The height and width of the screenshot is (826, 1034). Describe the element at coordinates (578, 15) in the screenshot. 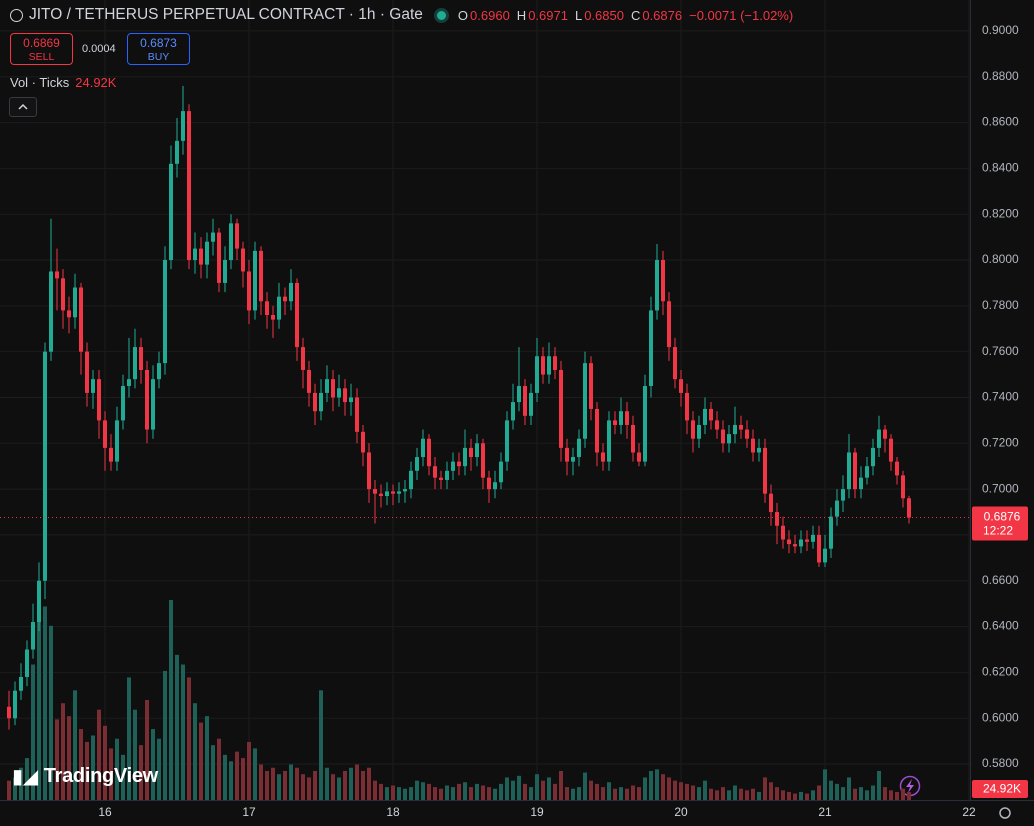

I see `readout-key: L` at that location.